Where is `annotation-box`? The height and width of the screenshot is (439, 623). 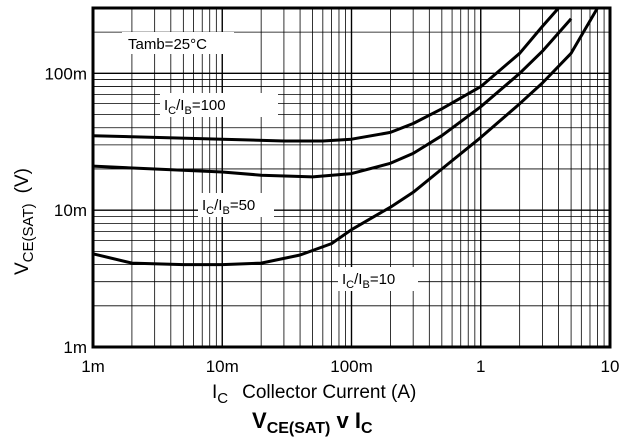
annotation-box is located at coordinates (178, 43).